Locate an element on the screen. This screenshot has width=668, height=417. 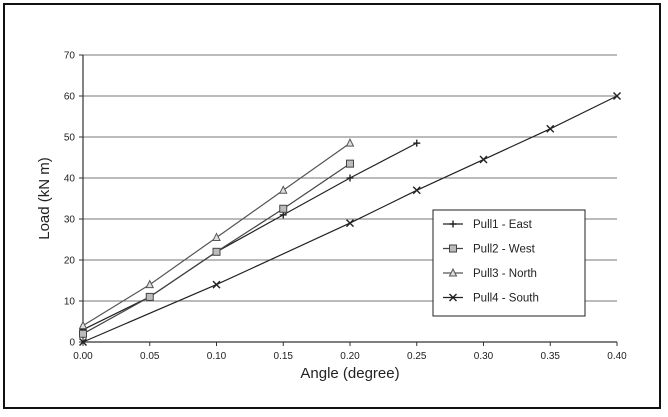
y-tick-label: 70 is located at coordinates (70, 56).